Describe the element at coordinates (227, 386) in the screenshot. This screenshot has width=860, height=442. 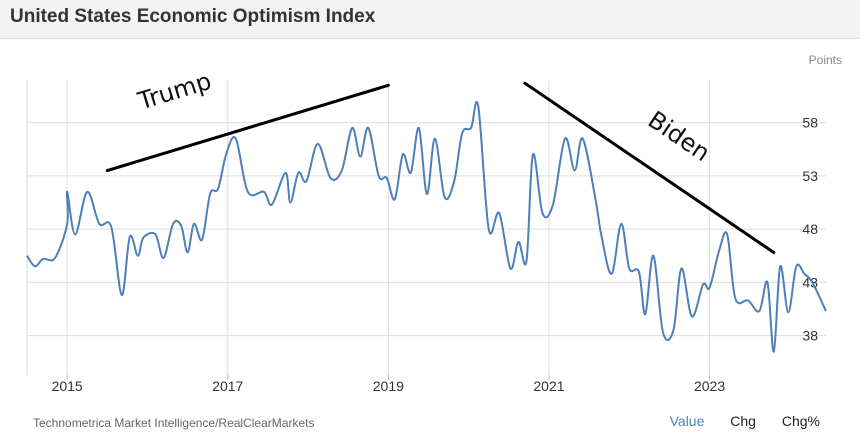
I see `x-tick-label: 2017` at that location.